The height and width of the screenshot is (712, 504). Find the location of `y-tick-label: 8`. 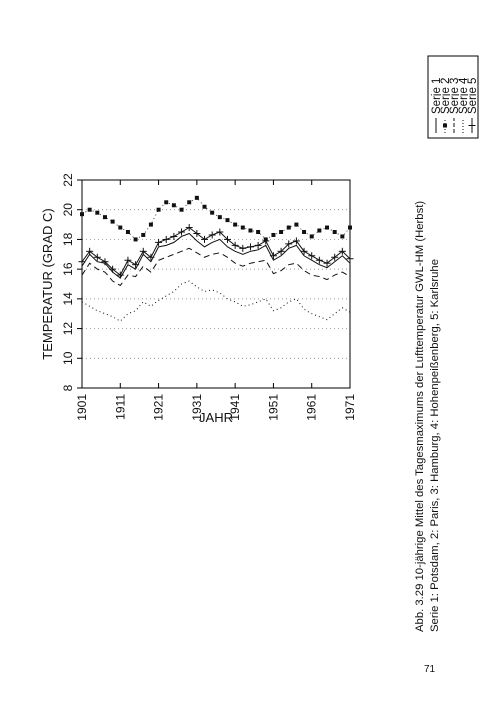

y-tick-label: 8 is located at coordinates (68, 387).